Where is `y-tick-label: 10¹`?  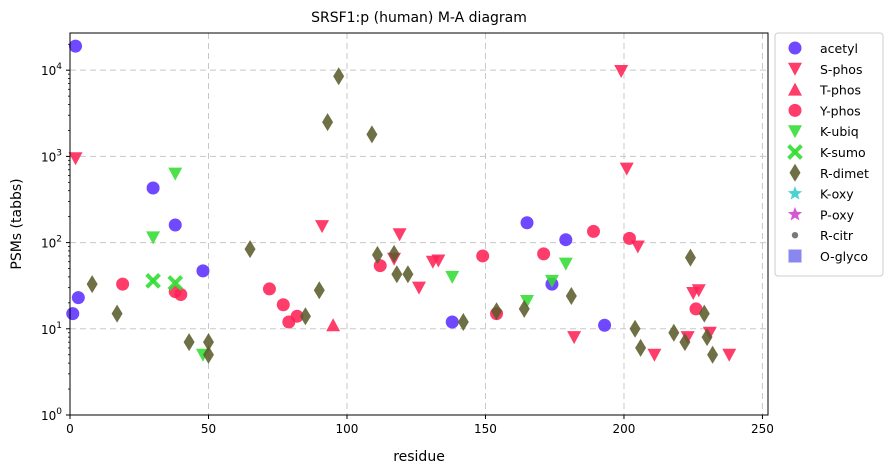 y-tick-label: 10¹ is located at coordinates (51, 329).